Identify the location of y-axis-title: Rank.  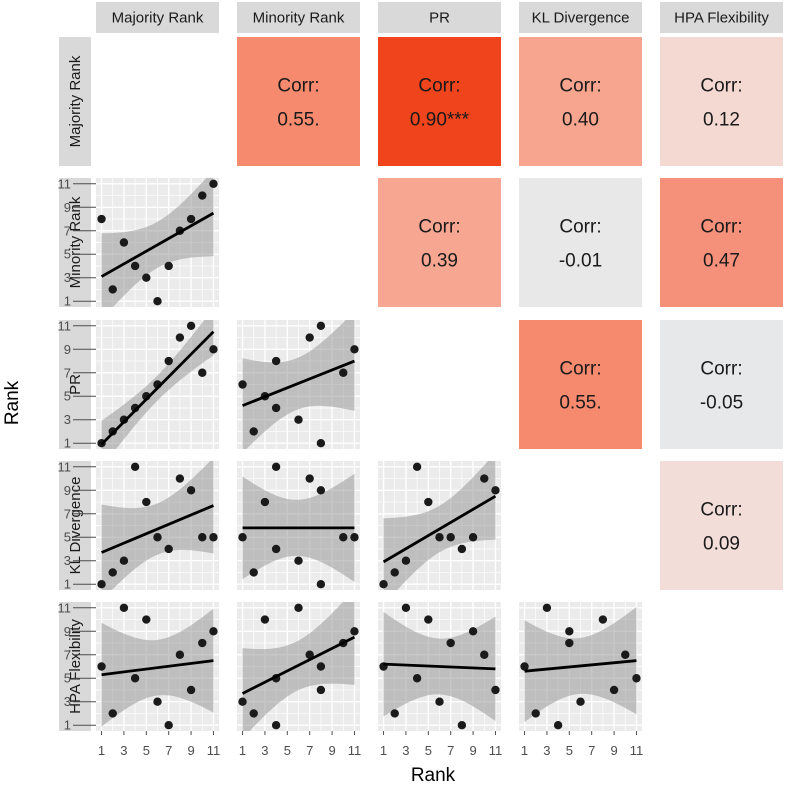
(12, 402).